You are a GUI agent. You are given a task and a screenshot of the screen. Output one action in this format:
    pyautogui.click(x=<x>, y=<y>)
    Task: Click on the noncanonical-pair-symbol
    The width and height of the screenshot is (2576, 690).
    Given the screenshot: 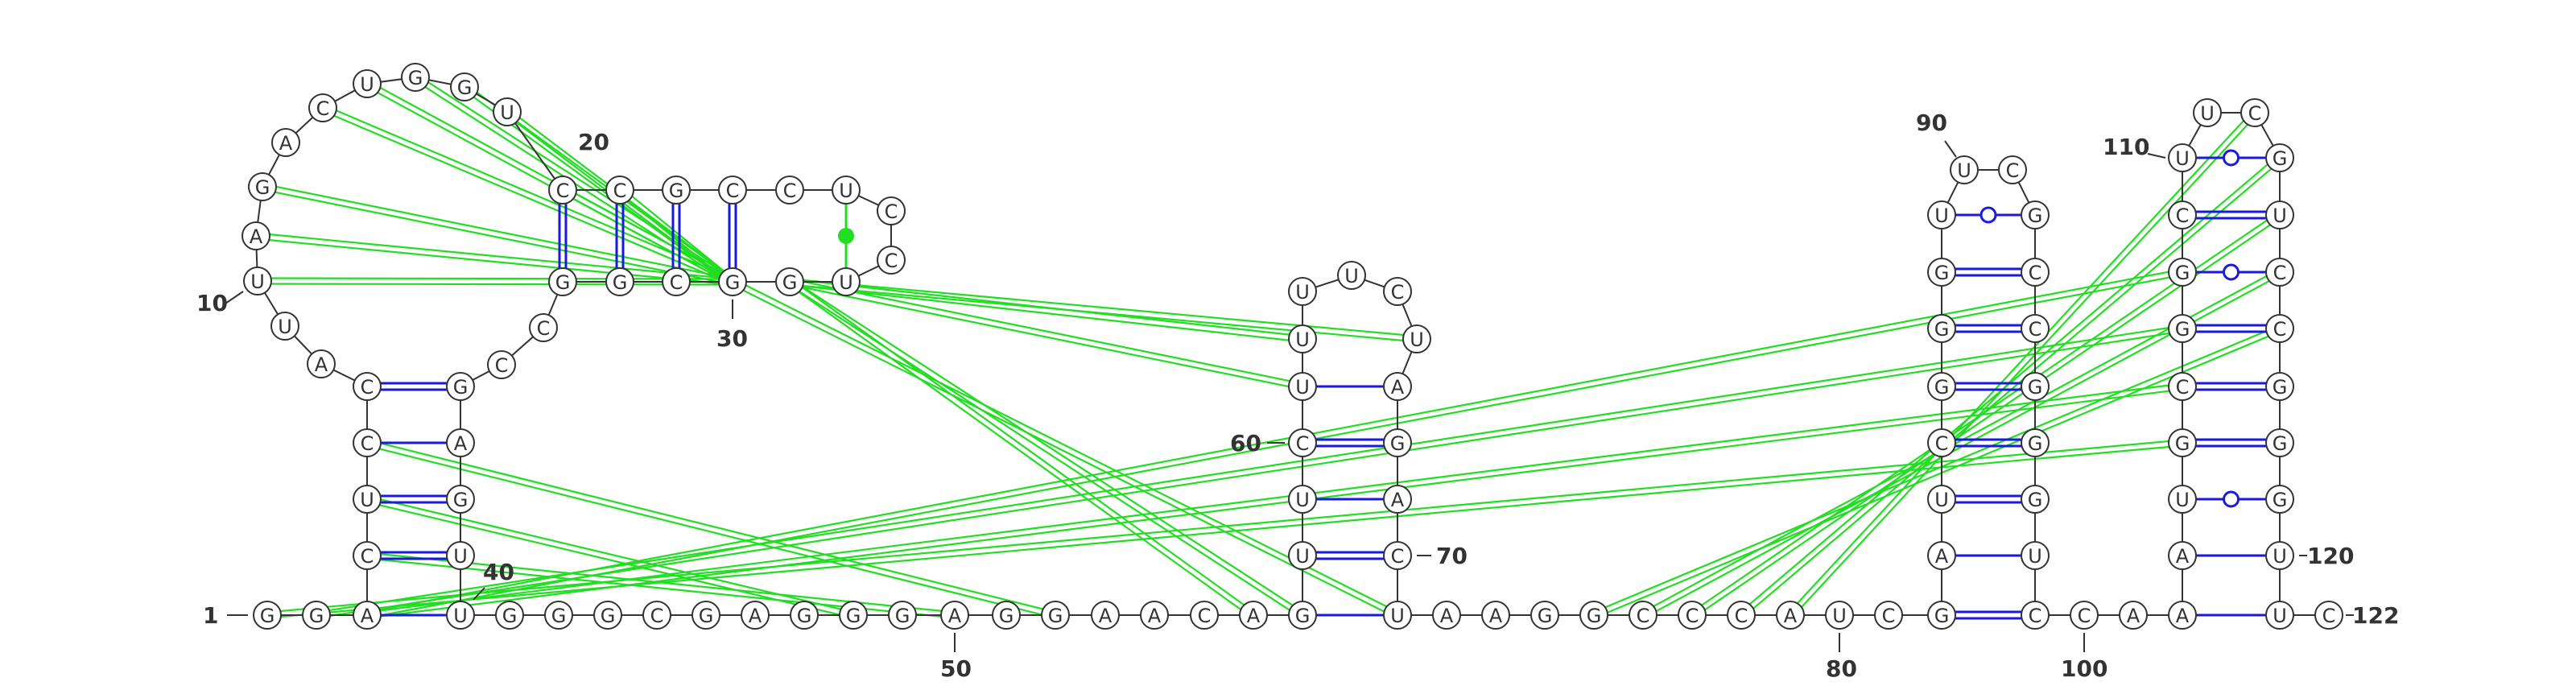 What is the action you would take?
    pyautogui.click(x=1988, y=215)
    